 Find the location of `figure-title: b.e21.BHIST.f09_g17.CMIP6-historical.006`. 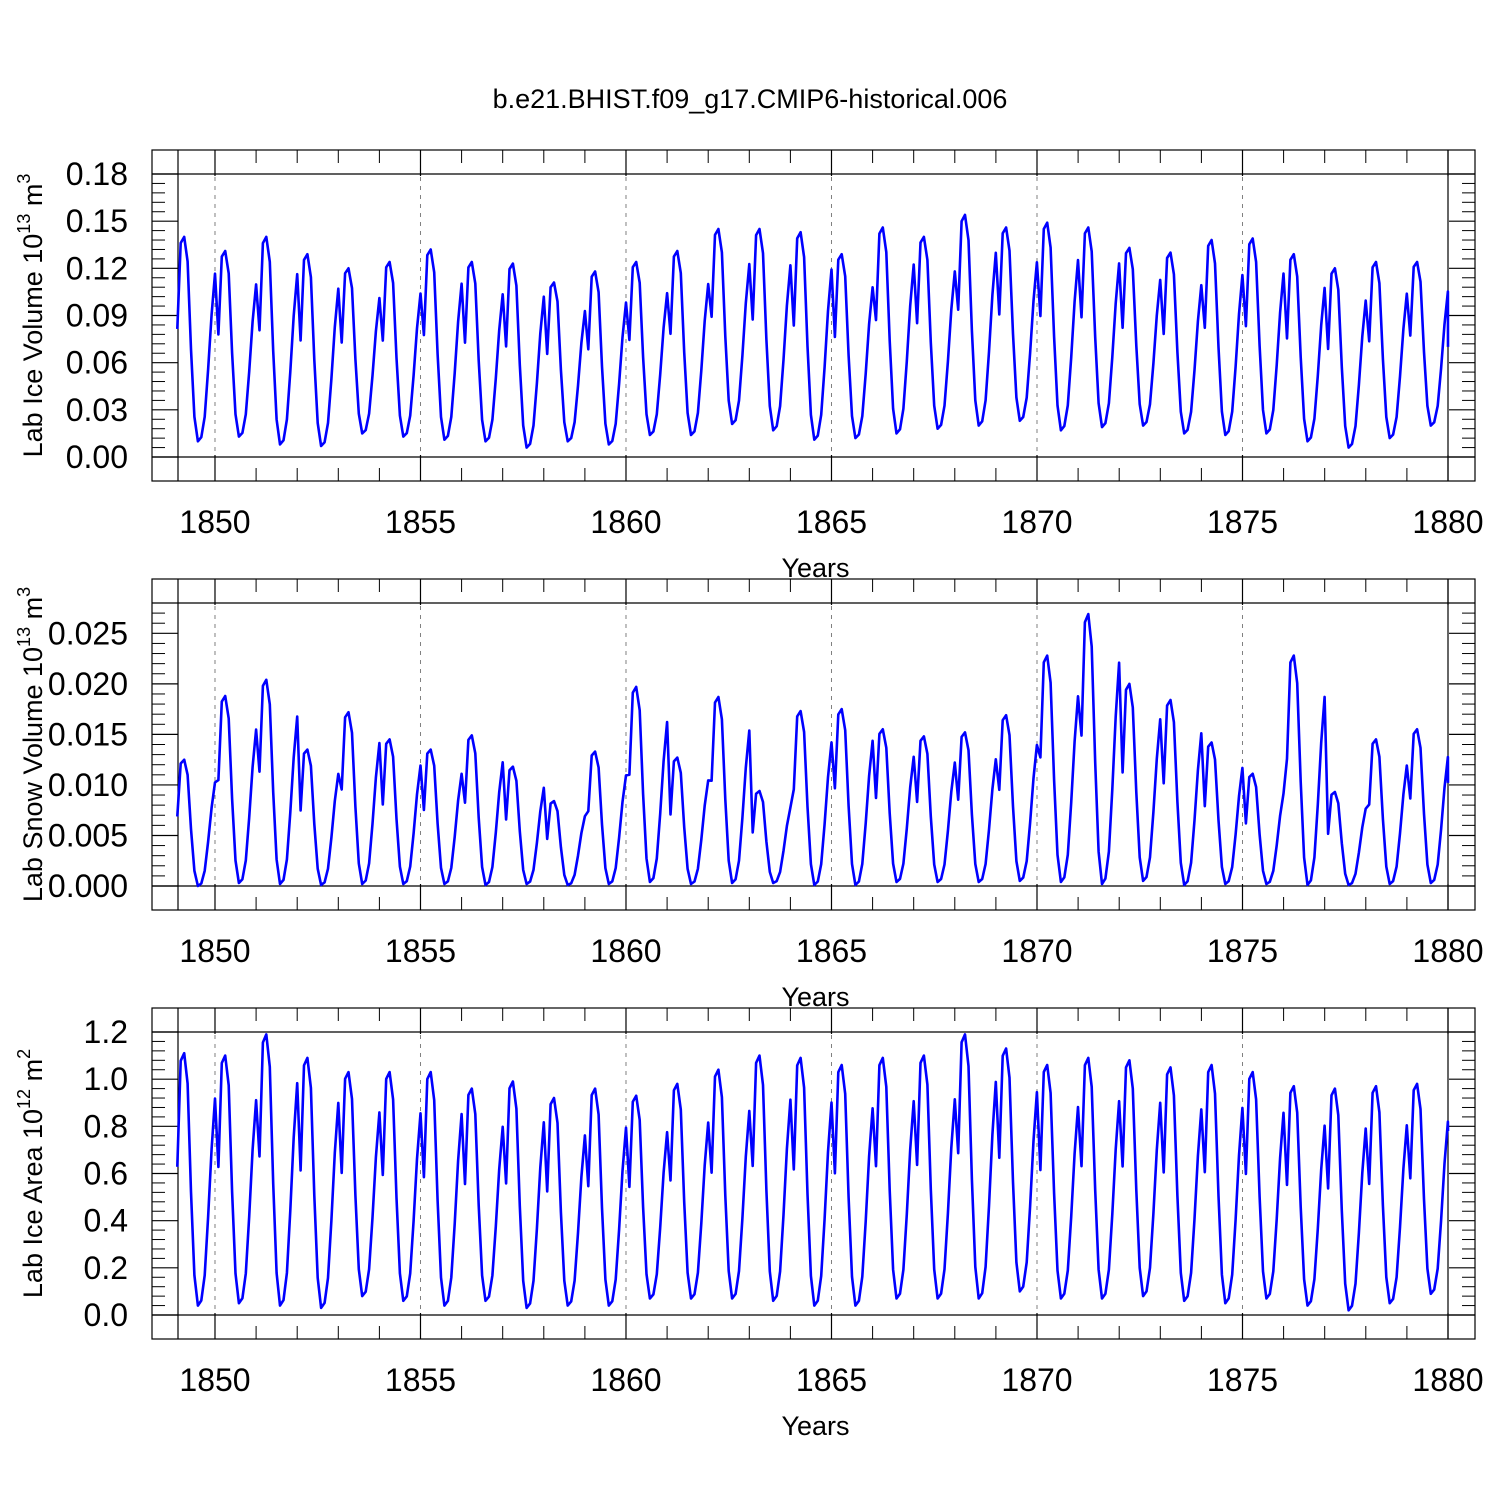

figure-title: b.e21.BHIST.f09_g17.CMIP6-historical.006 is located at coordinates (750, 99).